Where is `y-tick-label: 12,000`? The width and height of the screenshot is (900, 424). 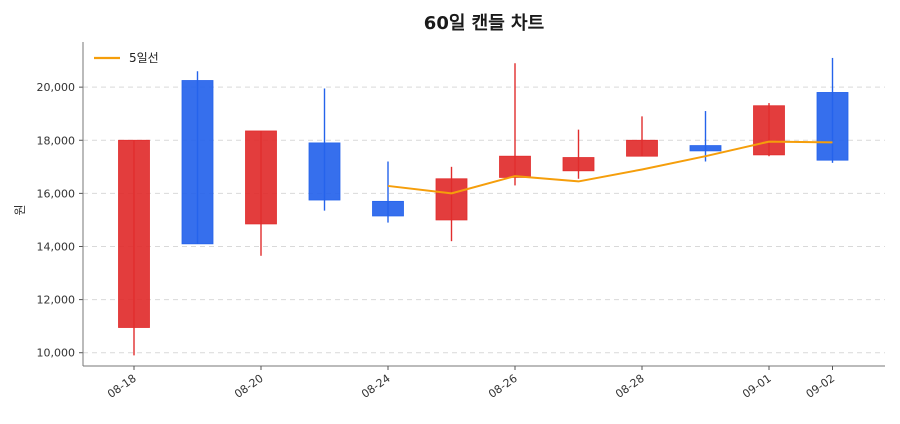 y-tick-label: 12,000 is located at coordinates (56, 300).